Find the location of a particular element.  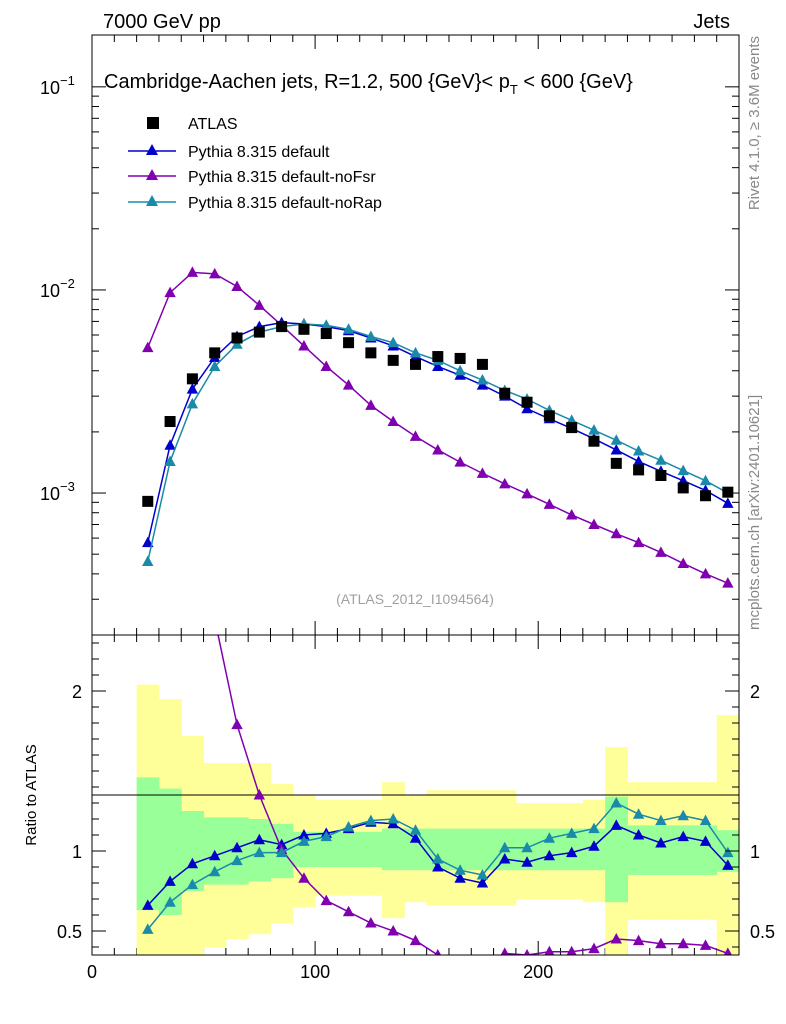

ratio-y-axis-label: Ratio to ATLAS is located at coordinates (31, 794).